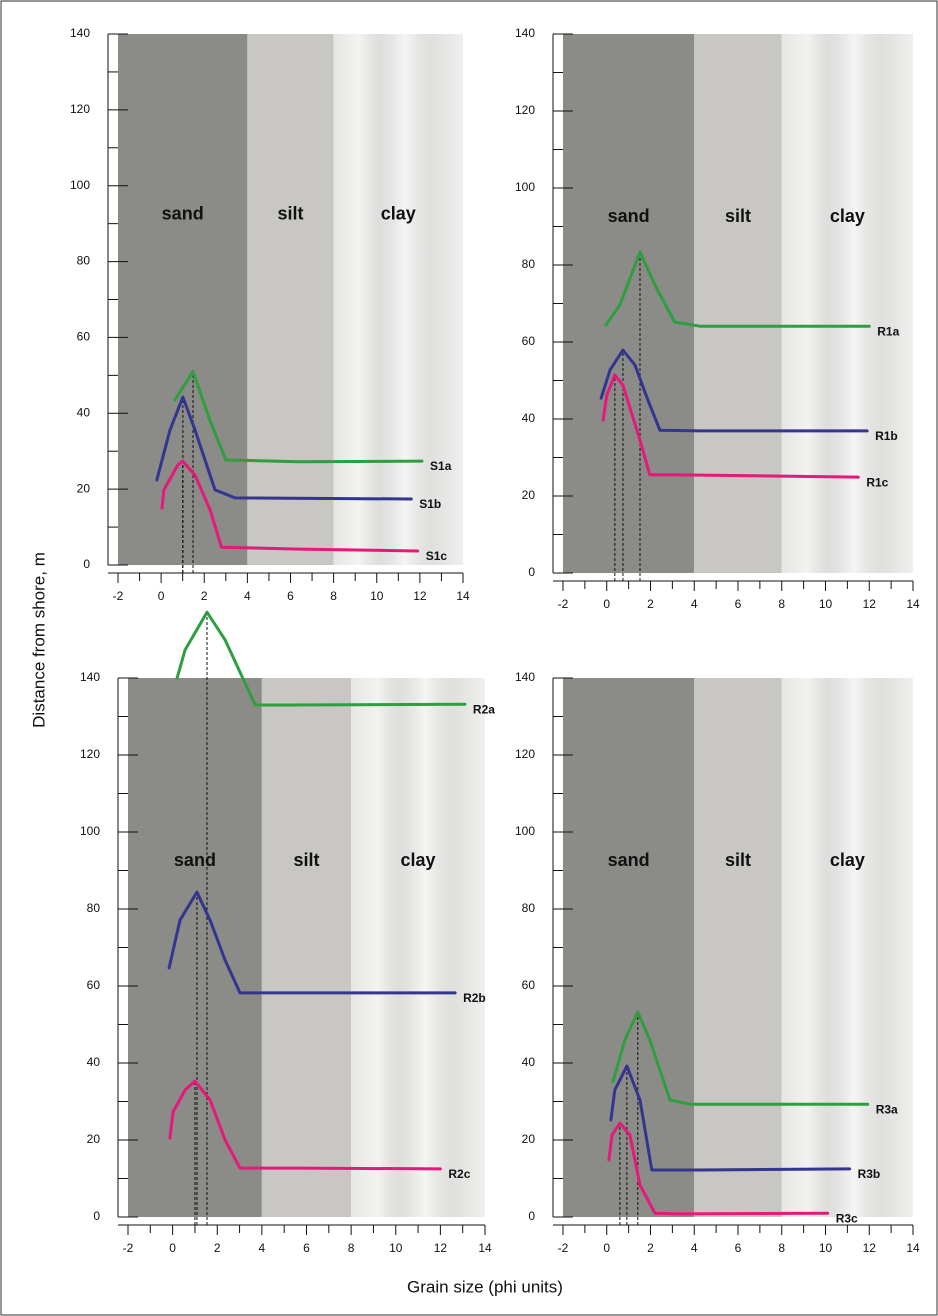 The height and width of the screenshot is (1316, 938). What do you see at coordinates (474, 998) in the screenshot?
I see `series-label: R2b` at bounding box center [474, 998].